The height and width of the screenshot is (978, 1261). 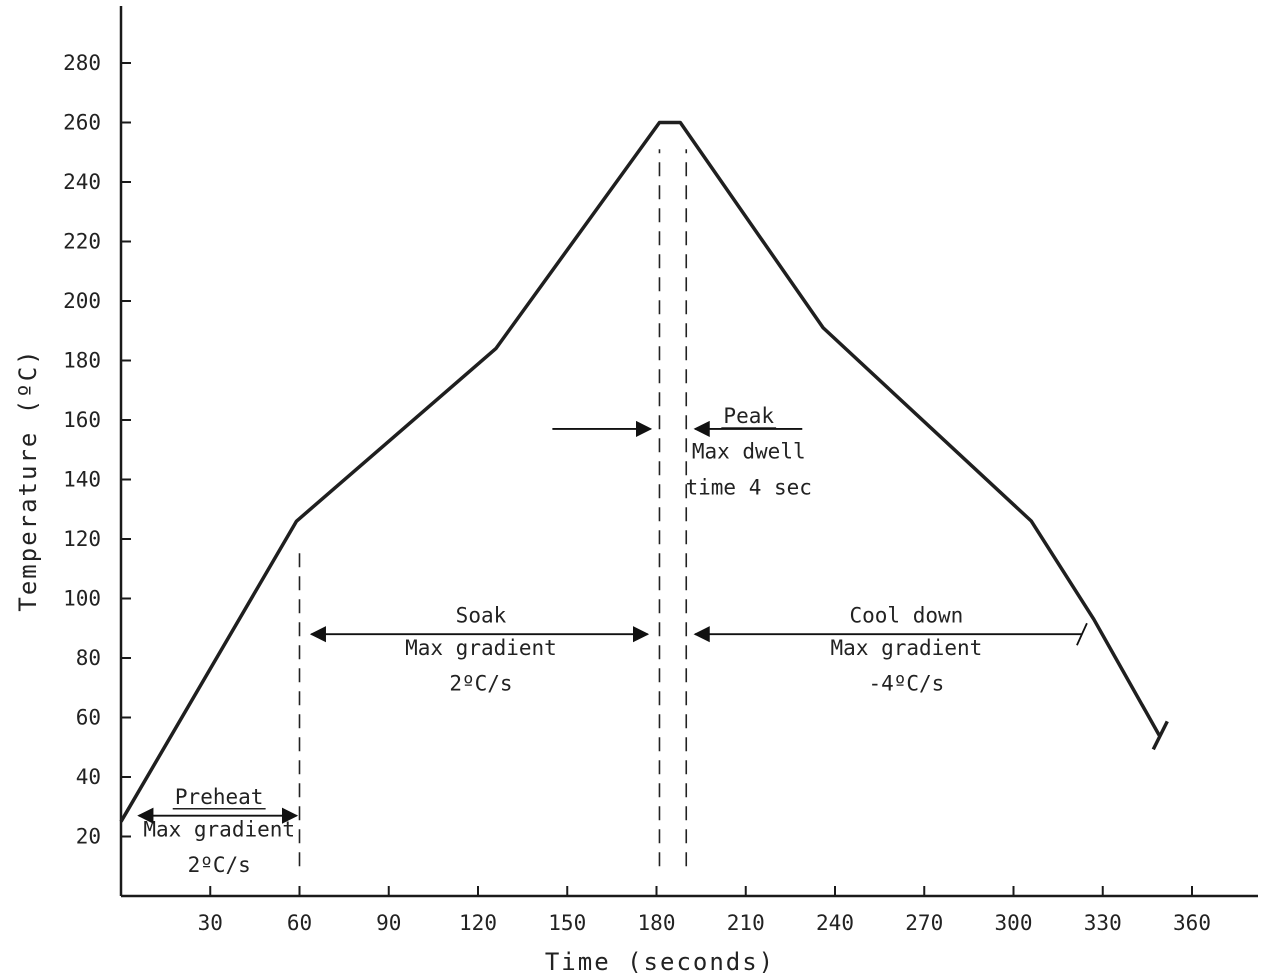 I want to click on y-tick-label: 60, so click(x=88, y=718).